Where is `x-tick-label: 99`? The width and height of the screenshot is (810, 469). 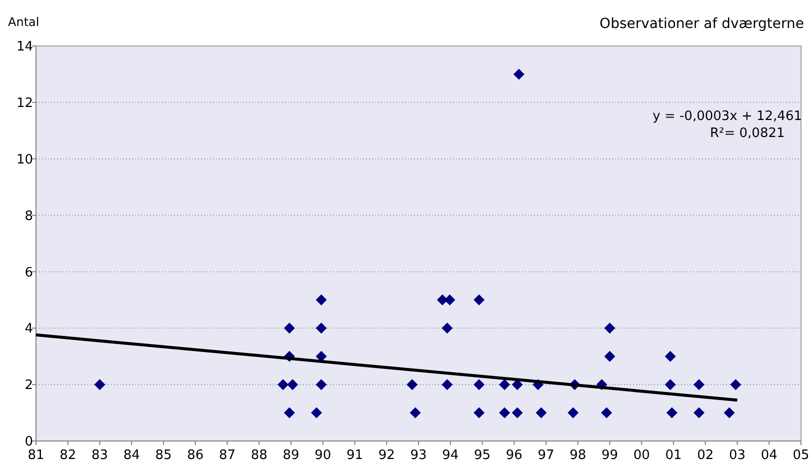 x-tick-label: 99 is located at coordinates (609, 455).